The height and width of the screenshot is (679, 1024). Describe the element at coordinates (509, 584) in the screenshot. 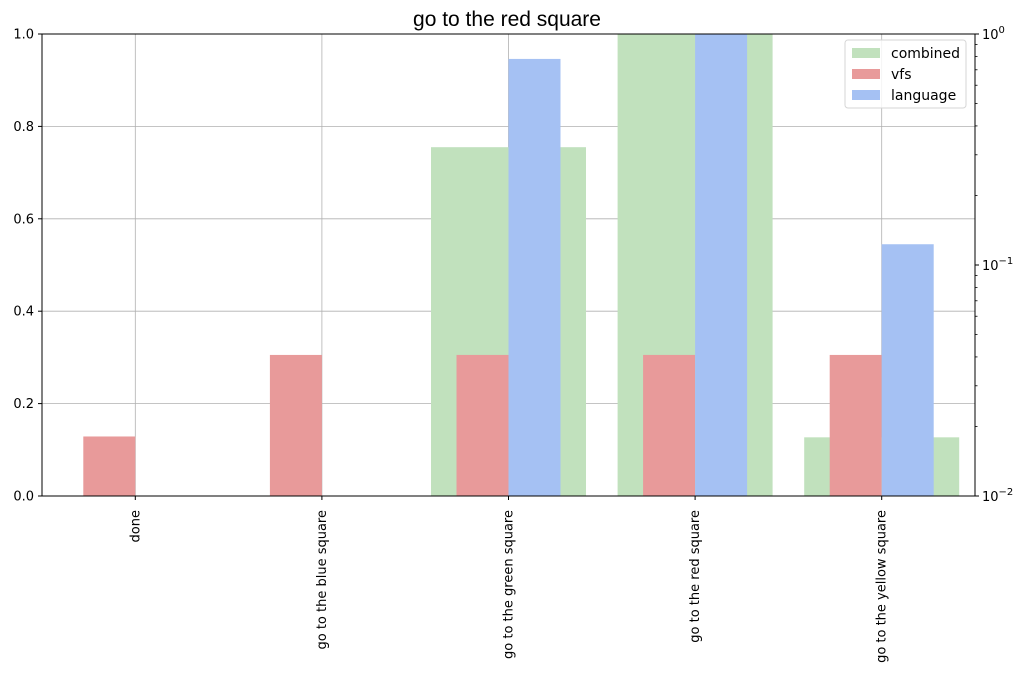

I see `x-tick-label: go to the green square` at that location.